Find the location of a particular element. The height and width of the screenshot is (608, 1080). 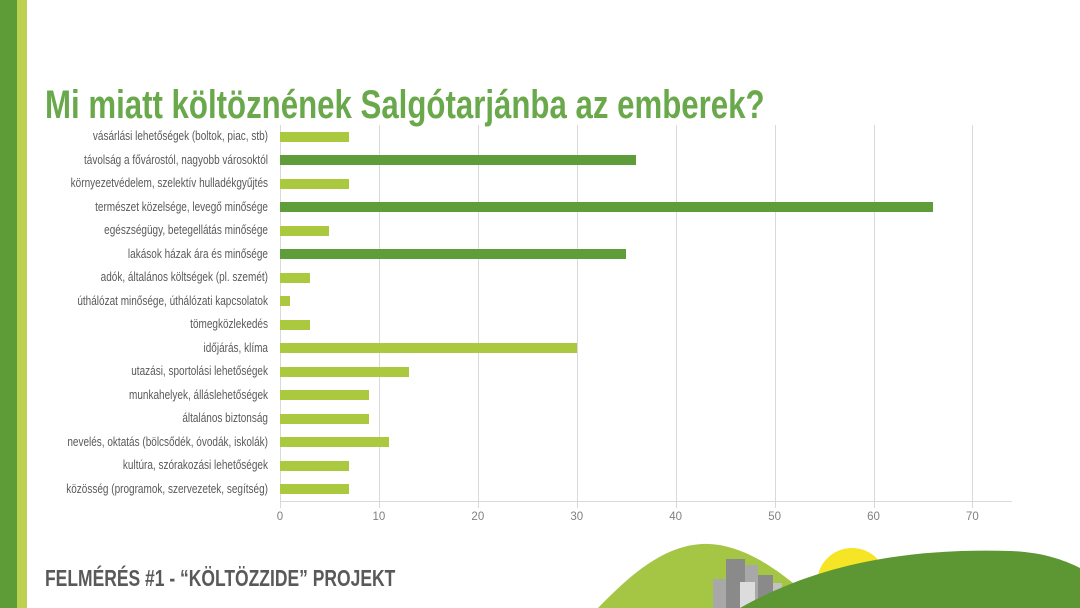

category-label: utazási, sportolási lehetőségek is located at coordinates (199, 371).